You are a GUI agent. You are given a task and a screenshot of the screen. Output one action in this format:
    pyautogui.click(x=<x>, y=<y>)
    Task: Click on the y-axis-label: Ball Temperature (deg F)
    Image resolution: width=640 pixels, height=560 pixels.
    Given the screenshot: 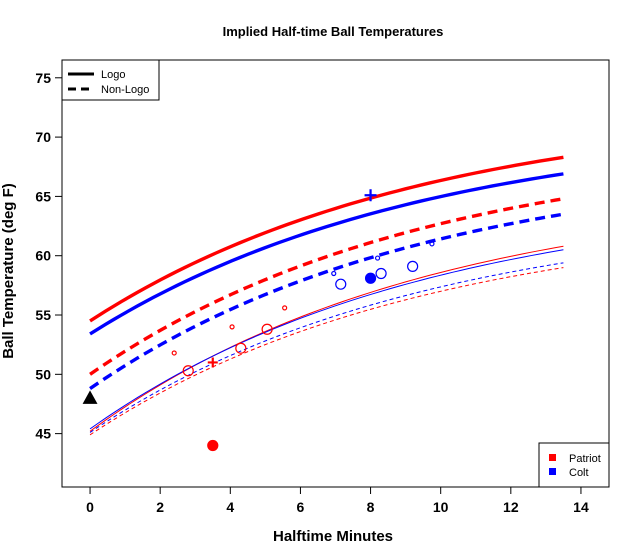 What is the action you would take?
    pyautogui.click(x=8, y=271)
    